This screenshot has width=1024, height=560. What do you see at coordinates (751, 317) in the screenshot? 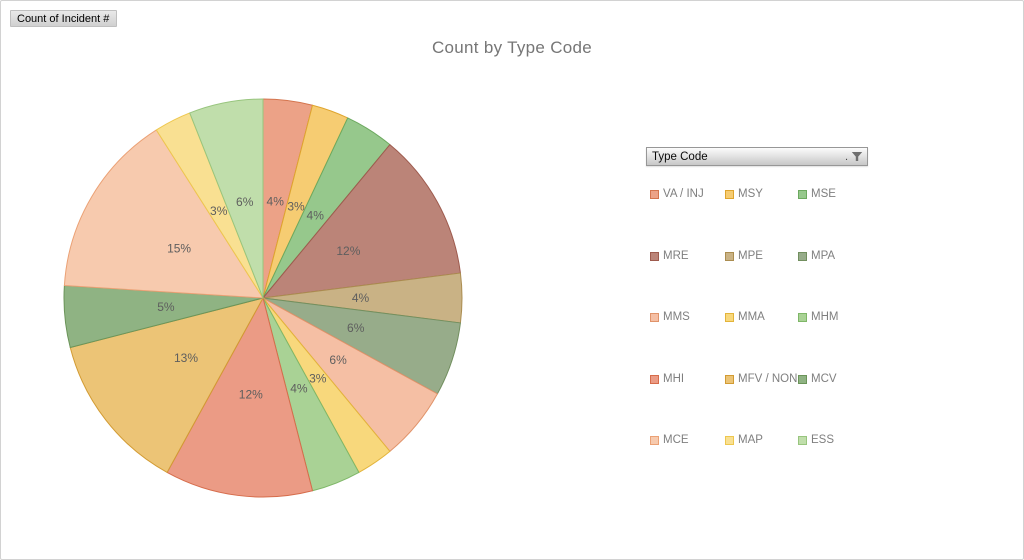
I see `legend-label-mma: MMA` at bounding box center [751, 317].